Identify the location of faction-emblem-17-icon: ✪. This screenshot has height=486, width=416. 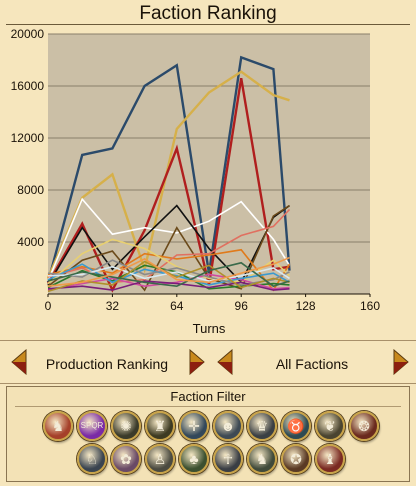
(296, 459).